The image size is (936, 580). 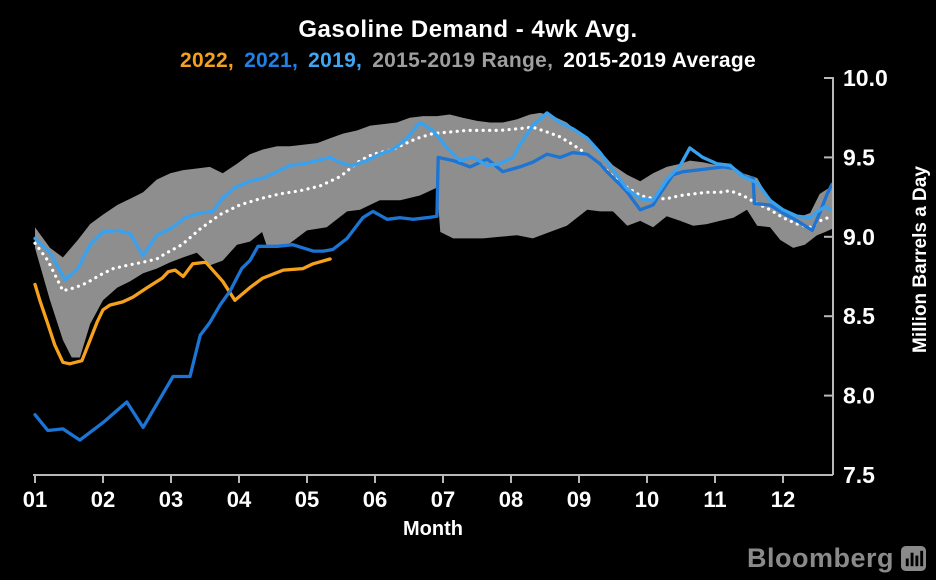 I want to click on x-tick-label: 10, so click(x=647, y=499).